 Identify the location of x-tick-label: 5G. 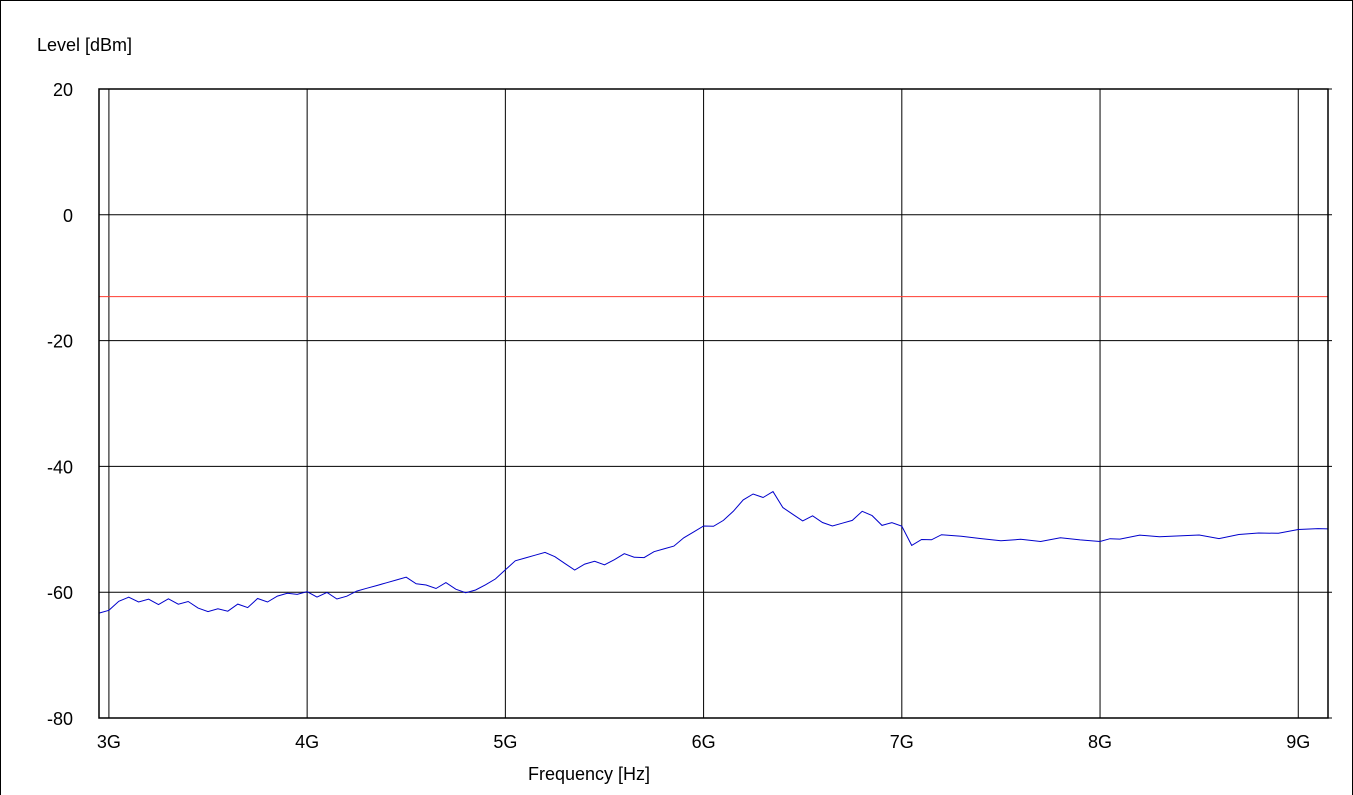
(505, 742).